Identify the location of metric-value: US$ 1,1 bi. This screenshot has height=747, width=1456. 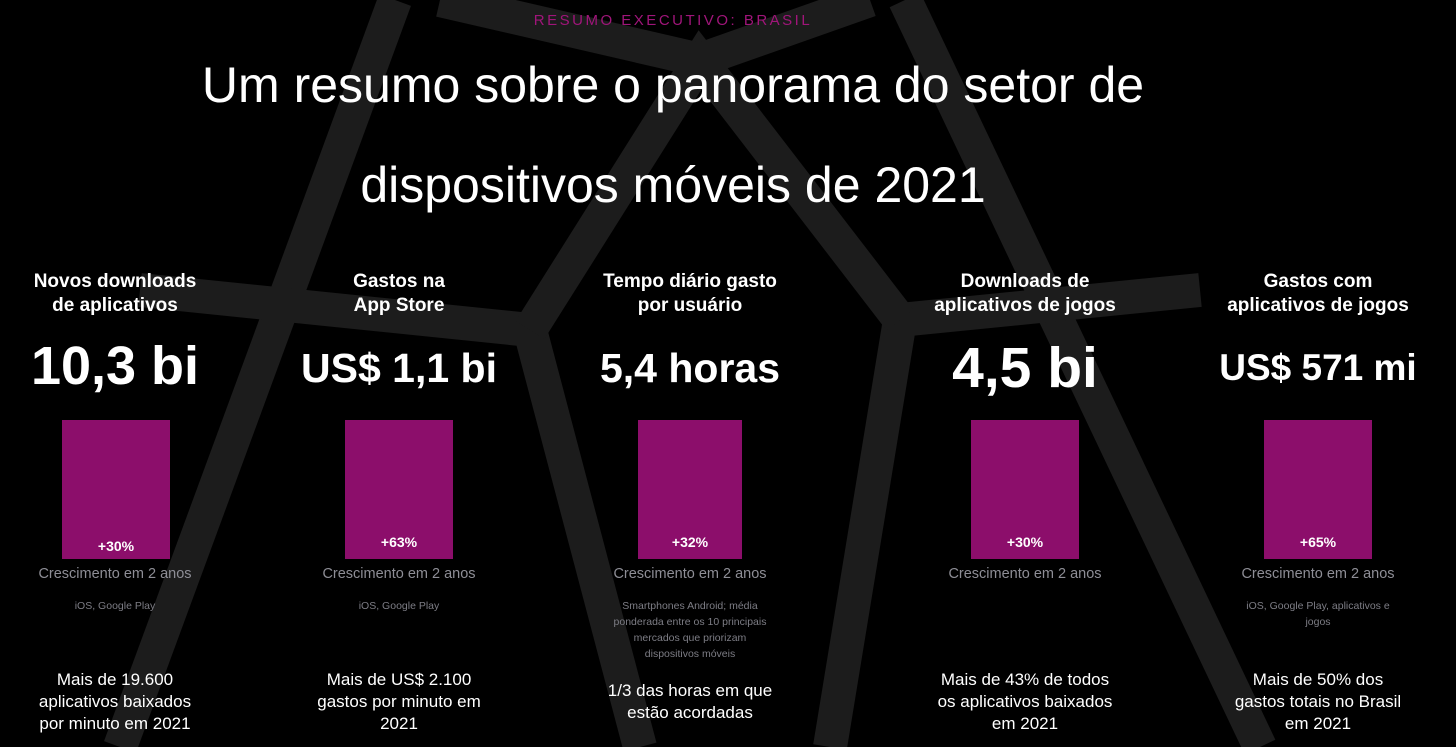
(399, 368).